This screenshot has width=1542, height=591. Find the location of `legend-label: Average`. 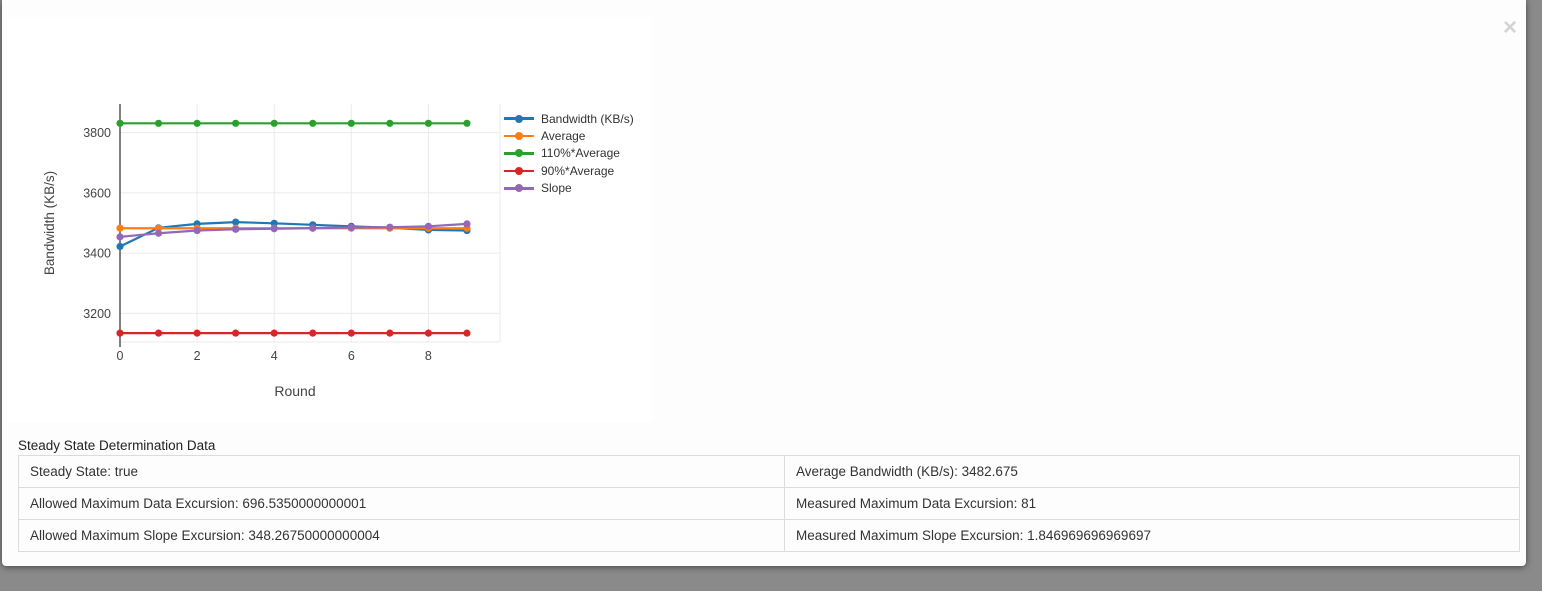

legend-label: Average is located at coordinates (563, 136).